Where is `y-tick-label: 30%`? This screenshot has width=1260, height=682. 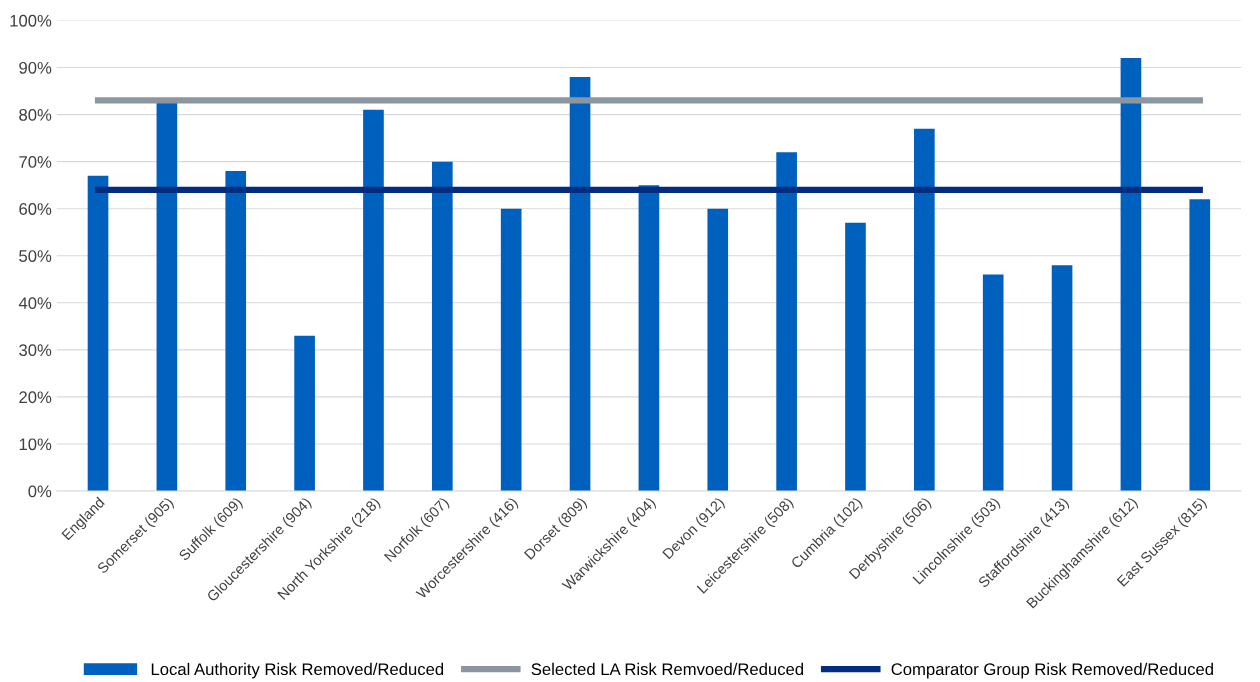 y-tick-label: 30% is located at coordinates (35, 350).